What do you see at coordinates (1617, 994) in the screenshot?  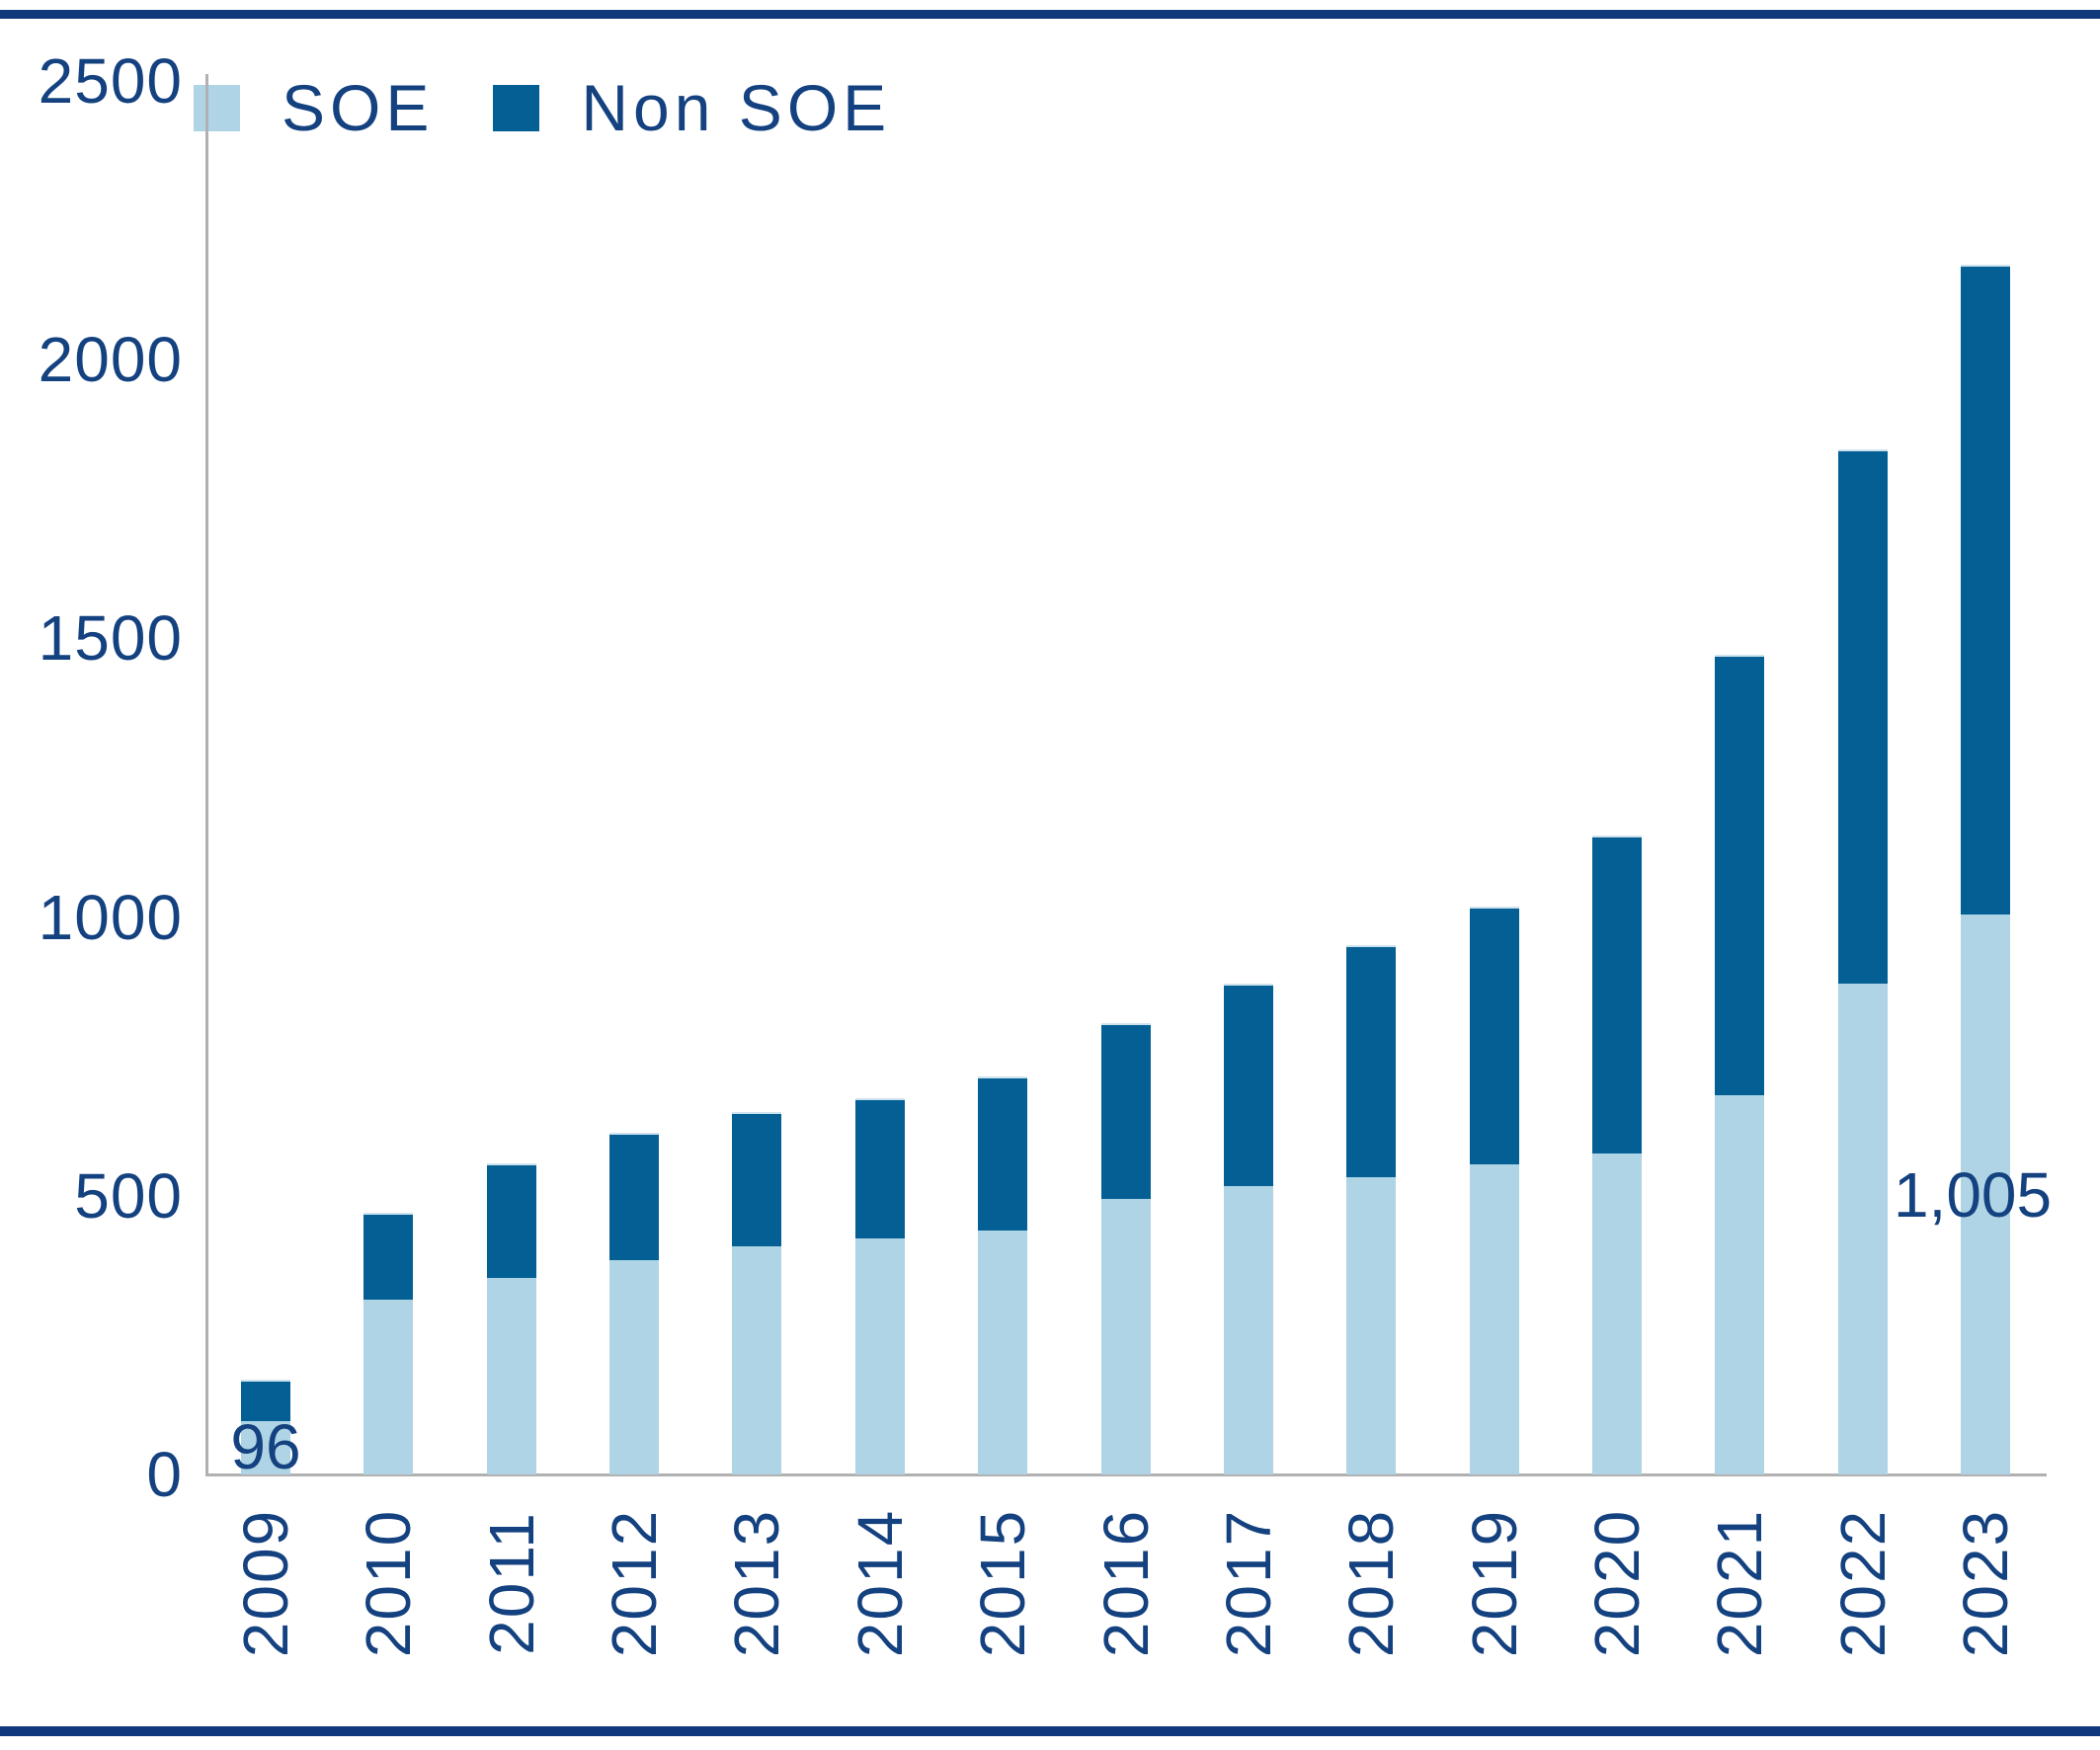 I see `bar-segment-non-soe-2020` at bounding box center [1617, 994].